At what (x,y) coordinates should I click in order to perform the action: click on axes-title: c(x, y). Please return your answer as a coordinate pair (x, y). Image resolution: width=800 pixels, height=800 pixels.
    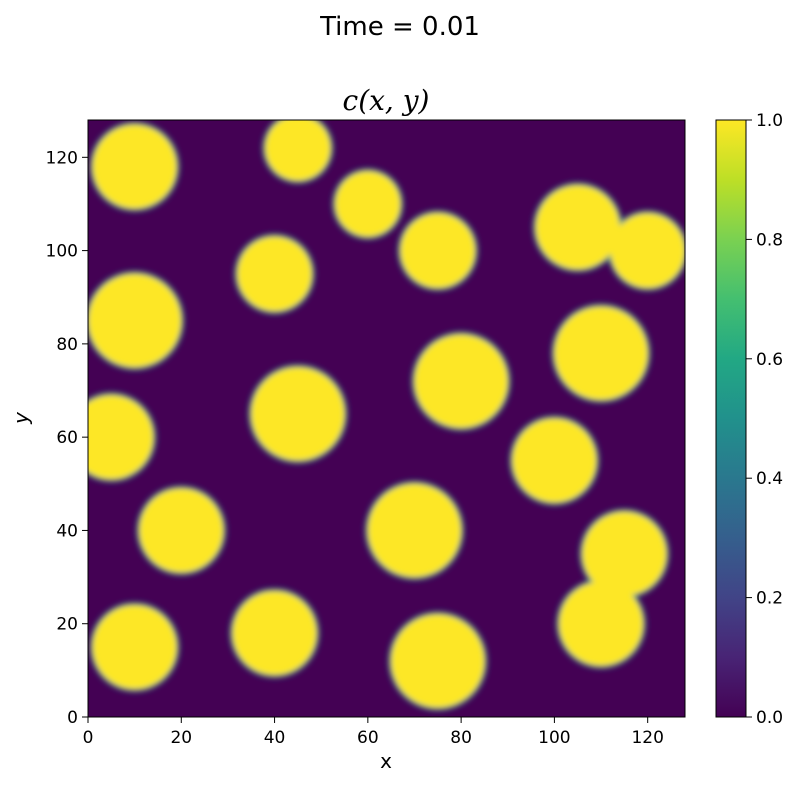
    Looking at the image, I should click on (386, 100).